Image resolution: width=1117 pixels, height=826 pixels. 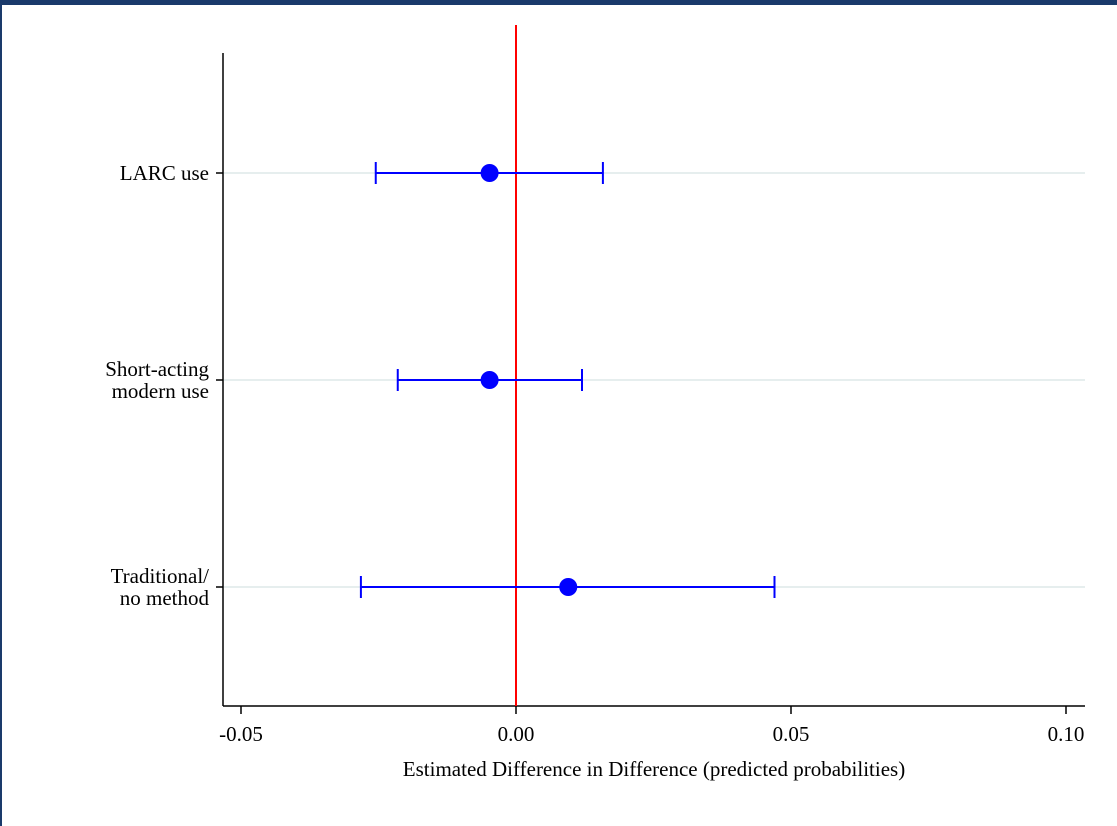 I want to click on x-tick-label-0: -0.05, so click(x=241, y=734).